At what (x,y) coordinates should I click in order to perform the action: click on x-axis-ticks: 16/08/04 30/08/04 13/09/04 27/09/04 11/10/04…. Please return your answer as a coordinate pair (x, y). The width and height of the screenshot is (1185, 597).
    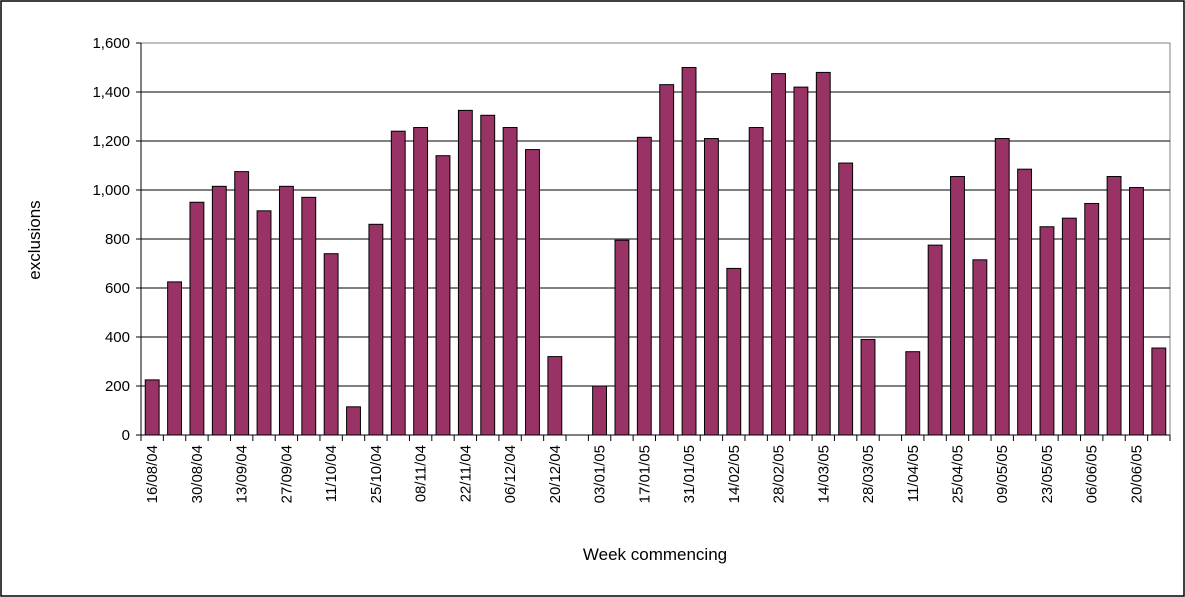
    Looking at the image, I should click on (655, 469).